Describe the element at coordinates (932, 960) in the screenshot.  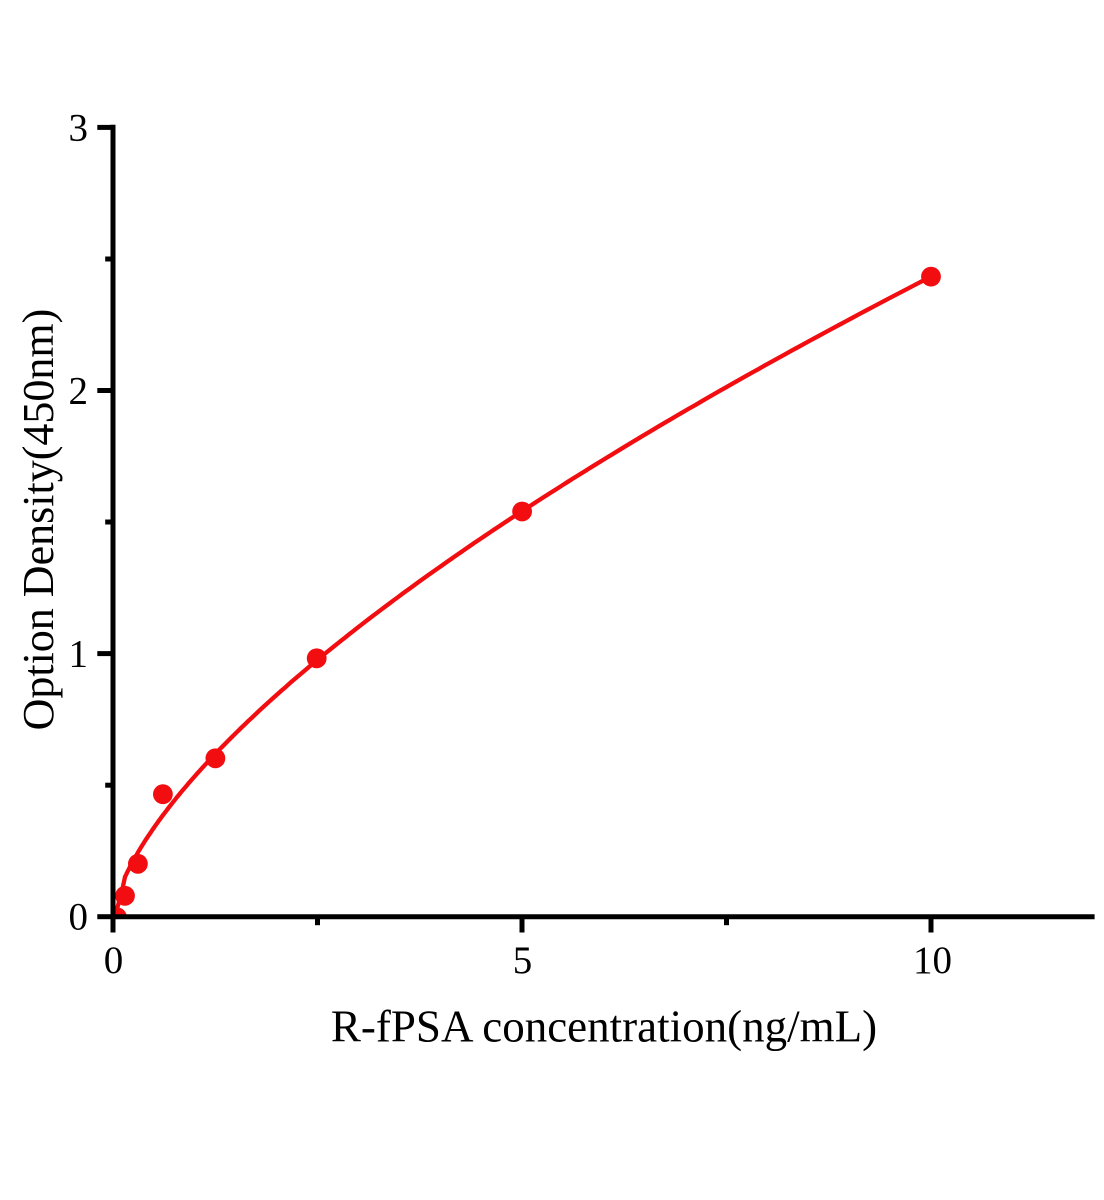
I see `svg-text: 10` at that location.